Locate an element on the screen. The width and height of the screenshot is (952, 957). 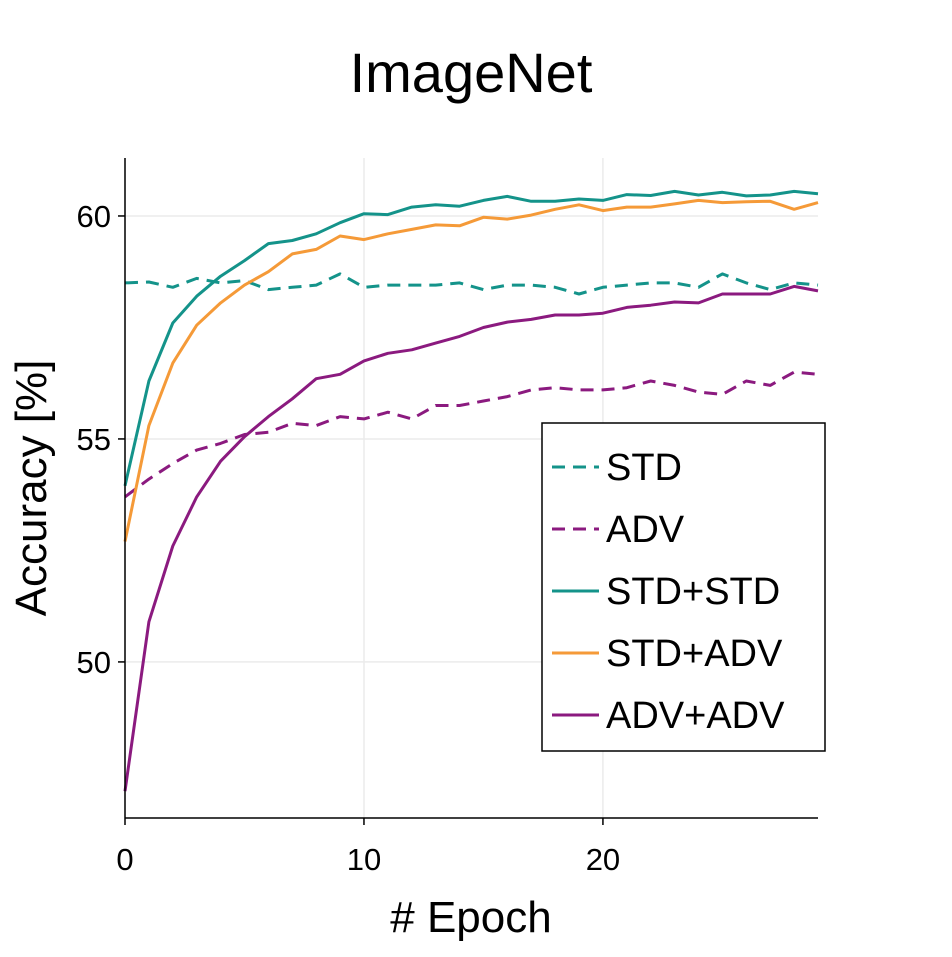
chart-title: ImageNet is located at coordinates (471, 72).